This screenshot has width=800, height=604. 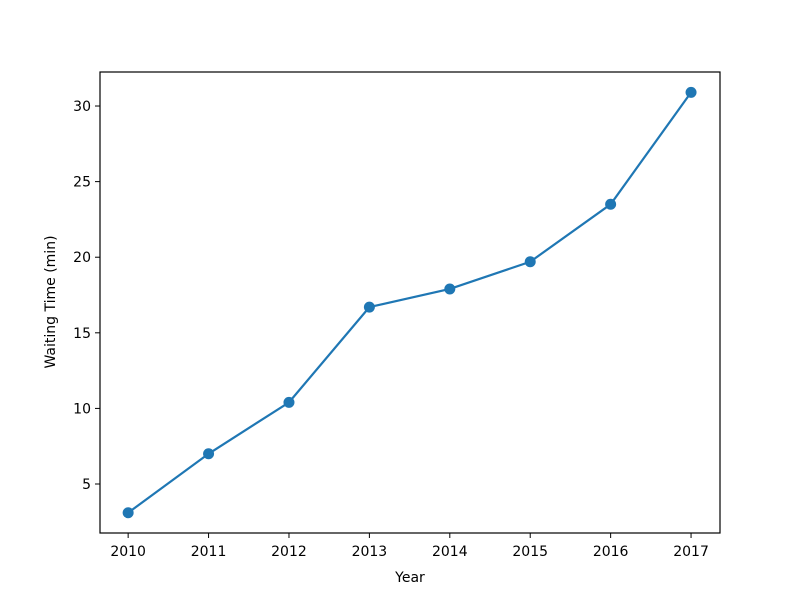 What do you see at coordinates (289, 552) in the screenshot?
I see `x-tick-label: 2012` at bounding box center [289, 552].